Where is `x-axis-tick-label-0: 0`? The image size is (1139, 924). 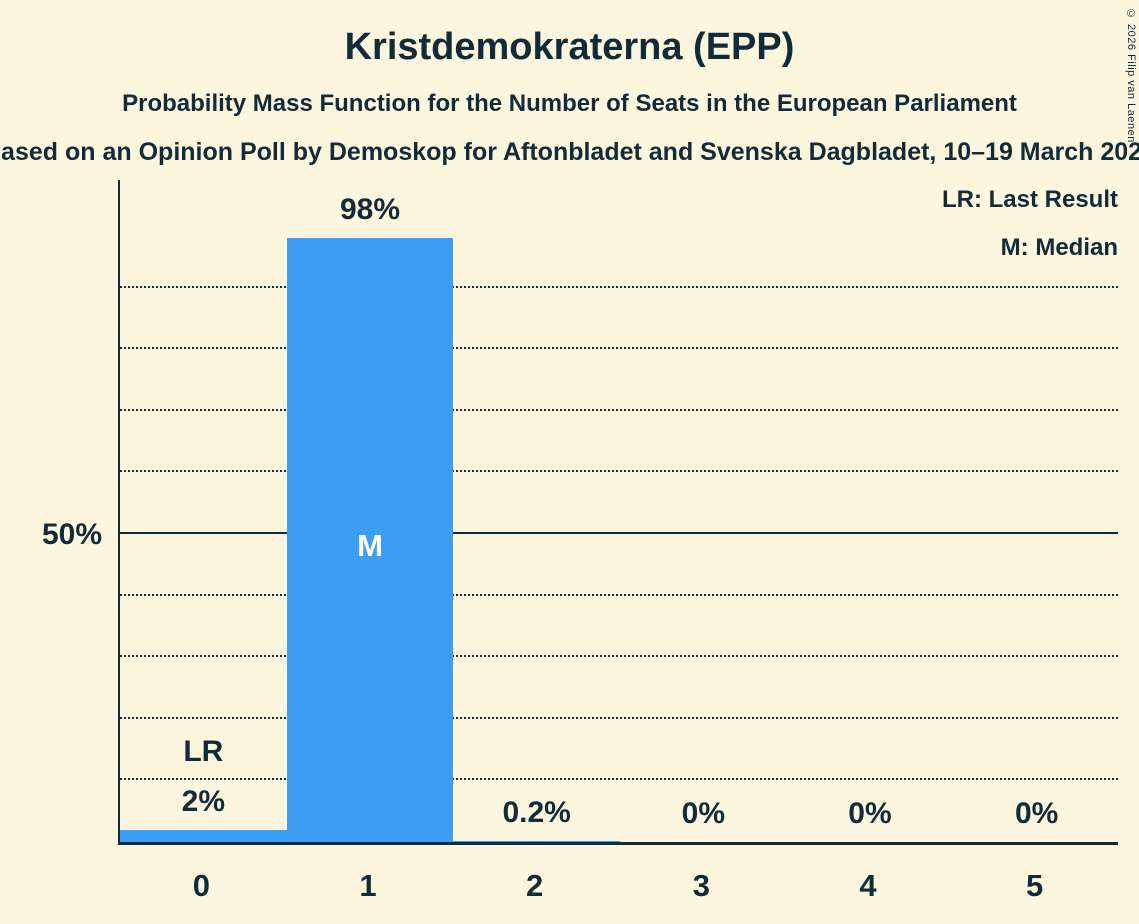
x-axis-tick-label-0: 0 is located at coordinates (201, 885).